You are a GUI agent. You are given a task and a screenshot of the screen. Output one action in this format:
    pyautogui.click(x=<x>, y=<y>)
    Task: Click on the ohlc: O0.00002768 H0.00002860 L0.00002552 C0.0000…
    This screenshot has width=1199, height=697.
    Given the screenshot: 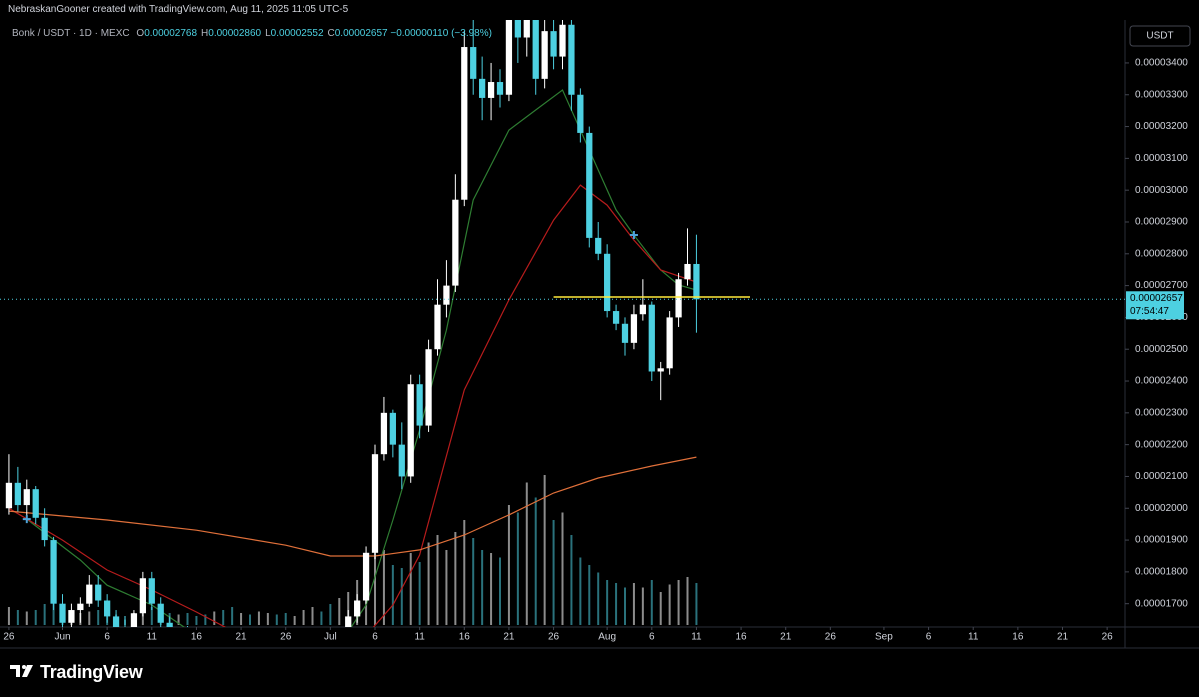 What is the action you would take?
    pyautogui.click(x=261, y=33)
    